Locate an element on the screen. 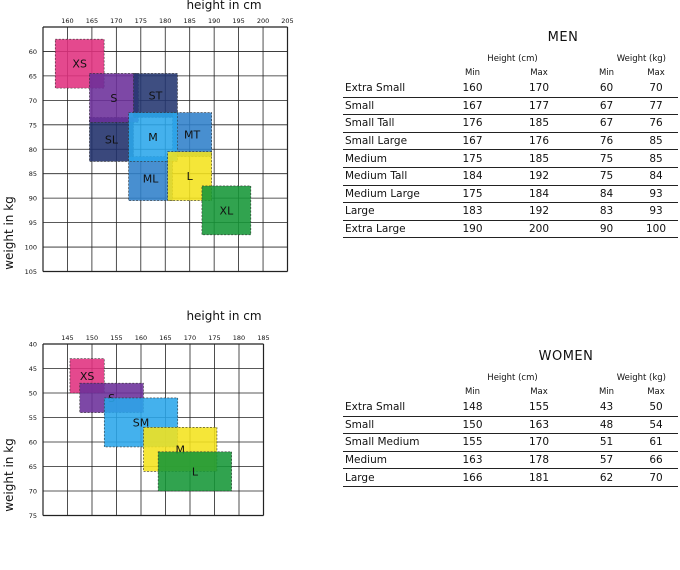 This screenshot has width=680, height=570. size-box-sl: SL is located at coordinates (111, 139).